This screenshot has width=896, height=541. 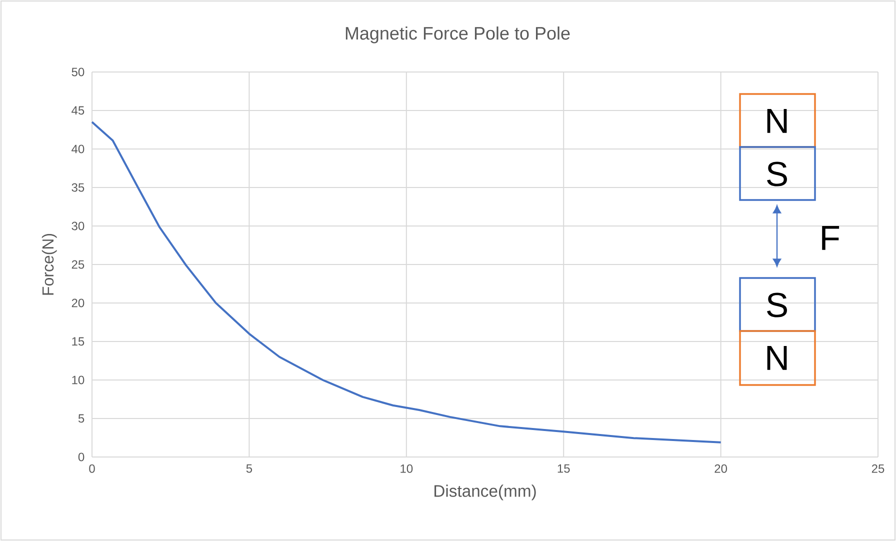 I want to click on y-tick-label: 0, so click(x=81, y=457).